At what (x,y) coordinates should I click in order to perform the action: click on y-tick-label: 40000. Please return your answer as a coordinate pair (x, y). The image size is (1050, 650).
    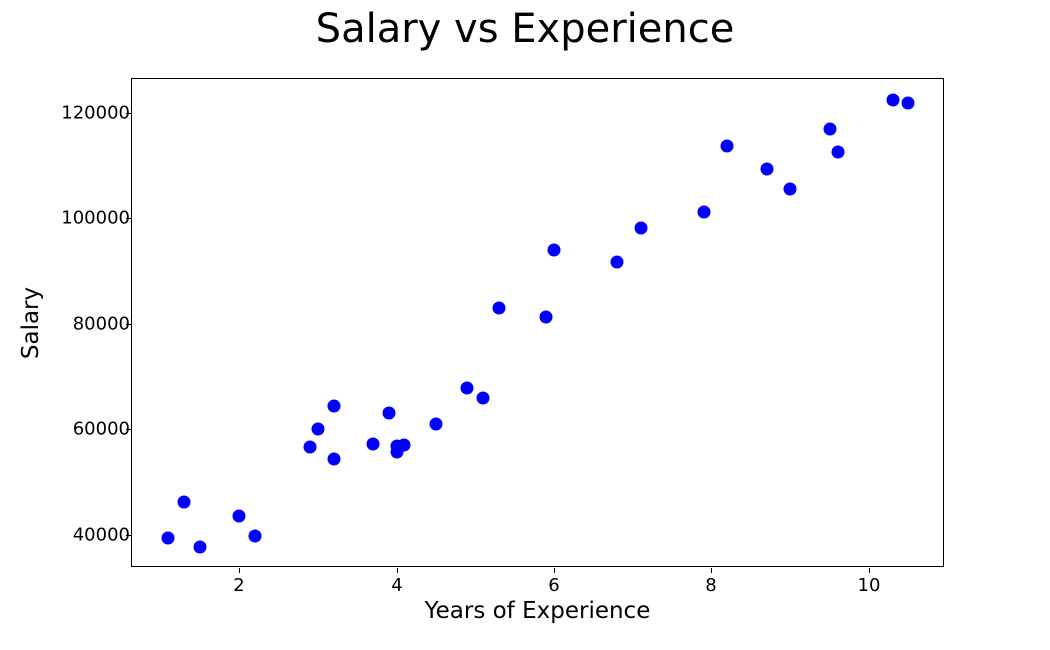
    Looking at the image, I should click on (101, 535).